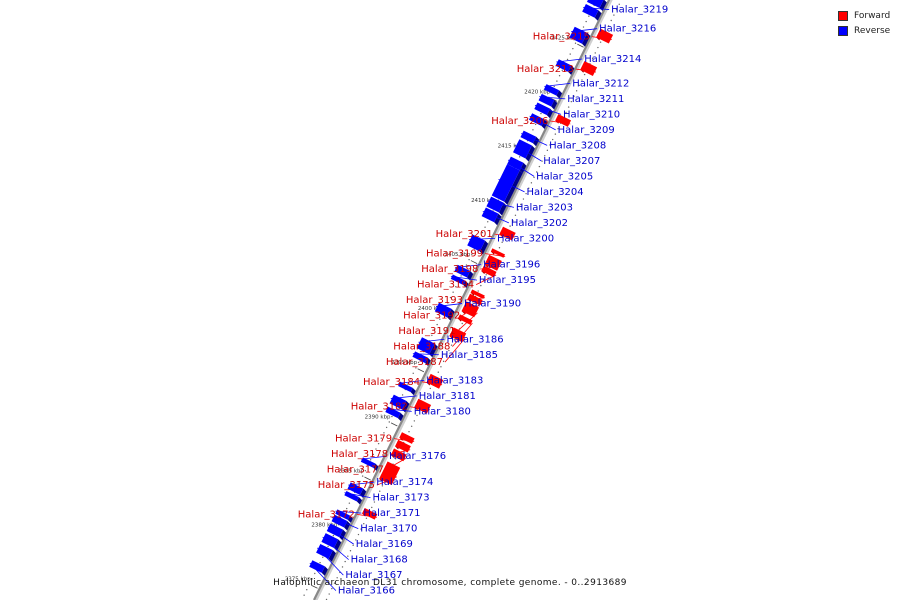  What do you see at coordinates (571, 161) in the screenshot?
I see `gene-label: Halar_3207` at bounding box center [571, 161].